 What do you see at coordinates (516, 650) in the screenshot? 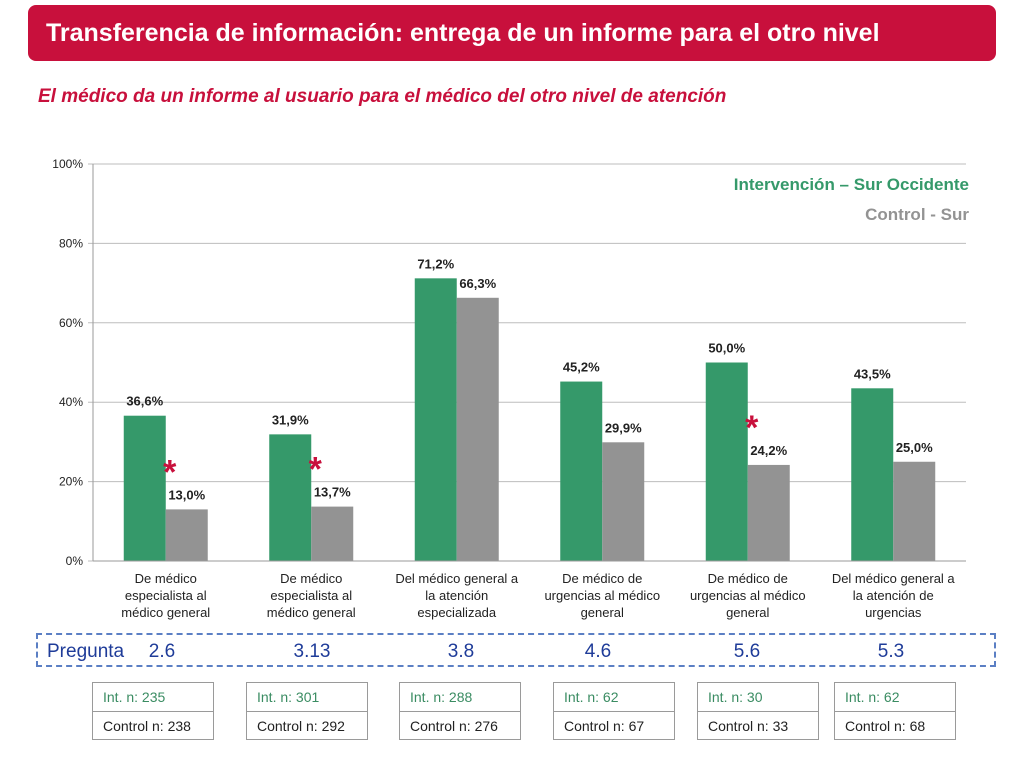
I see `pregunta-row-box` at bounding box center [516, 650].